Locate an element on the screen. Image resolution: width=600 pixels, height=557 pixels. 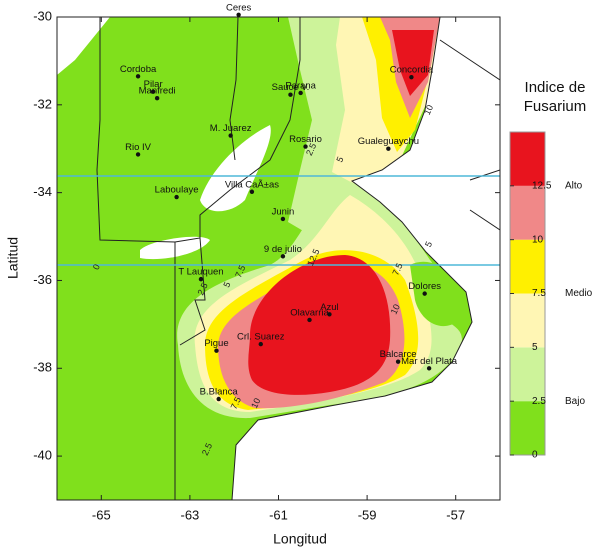
city-label: 9 de julio is located at coordinates (283, 249).